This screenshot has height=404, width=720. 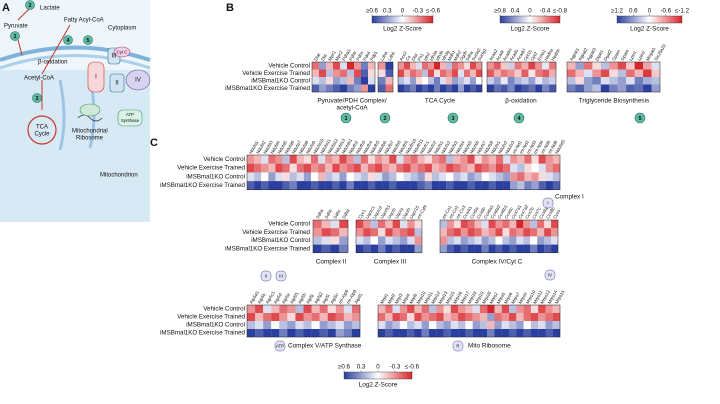 I want to click on gene-label: Ndufb9, so click(x=403, y=146).